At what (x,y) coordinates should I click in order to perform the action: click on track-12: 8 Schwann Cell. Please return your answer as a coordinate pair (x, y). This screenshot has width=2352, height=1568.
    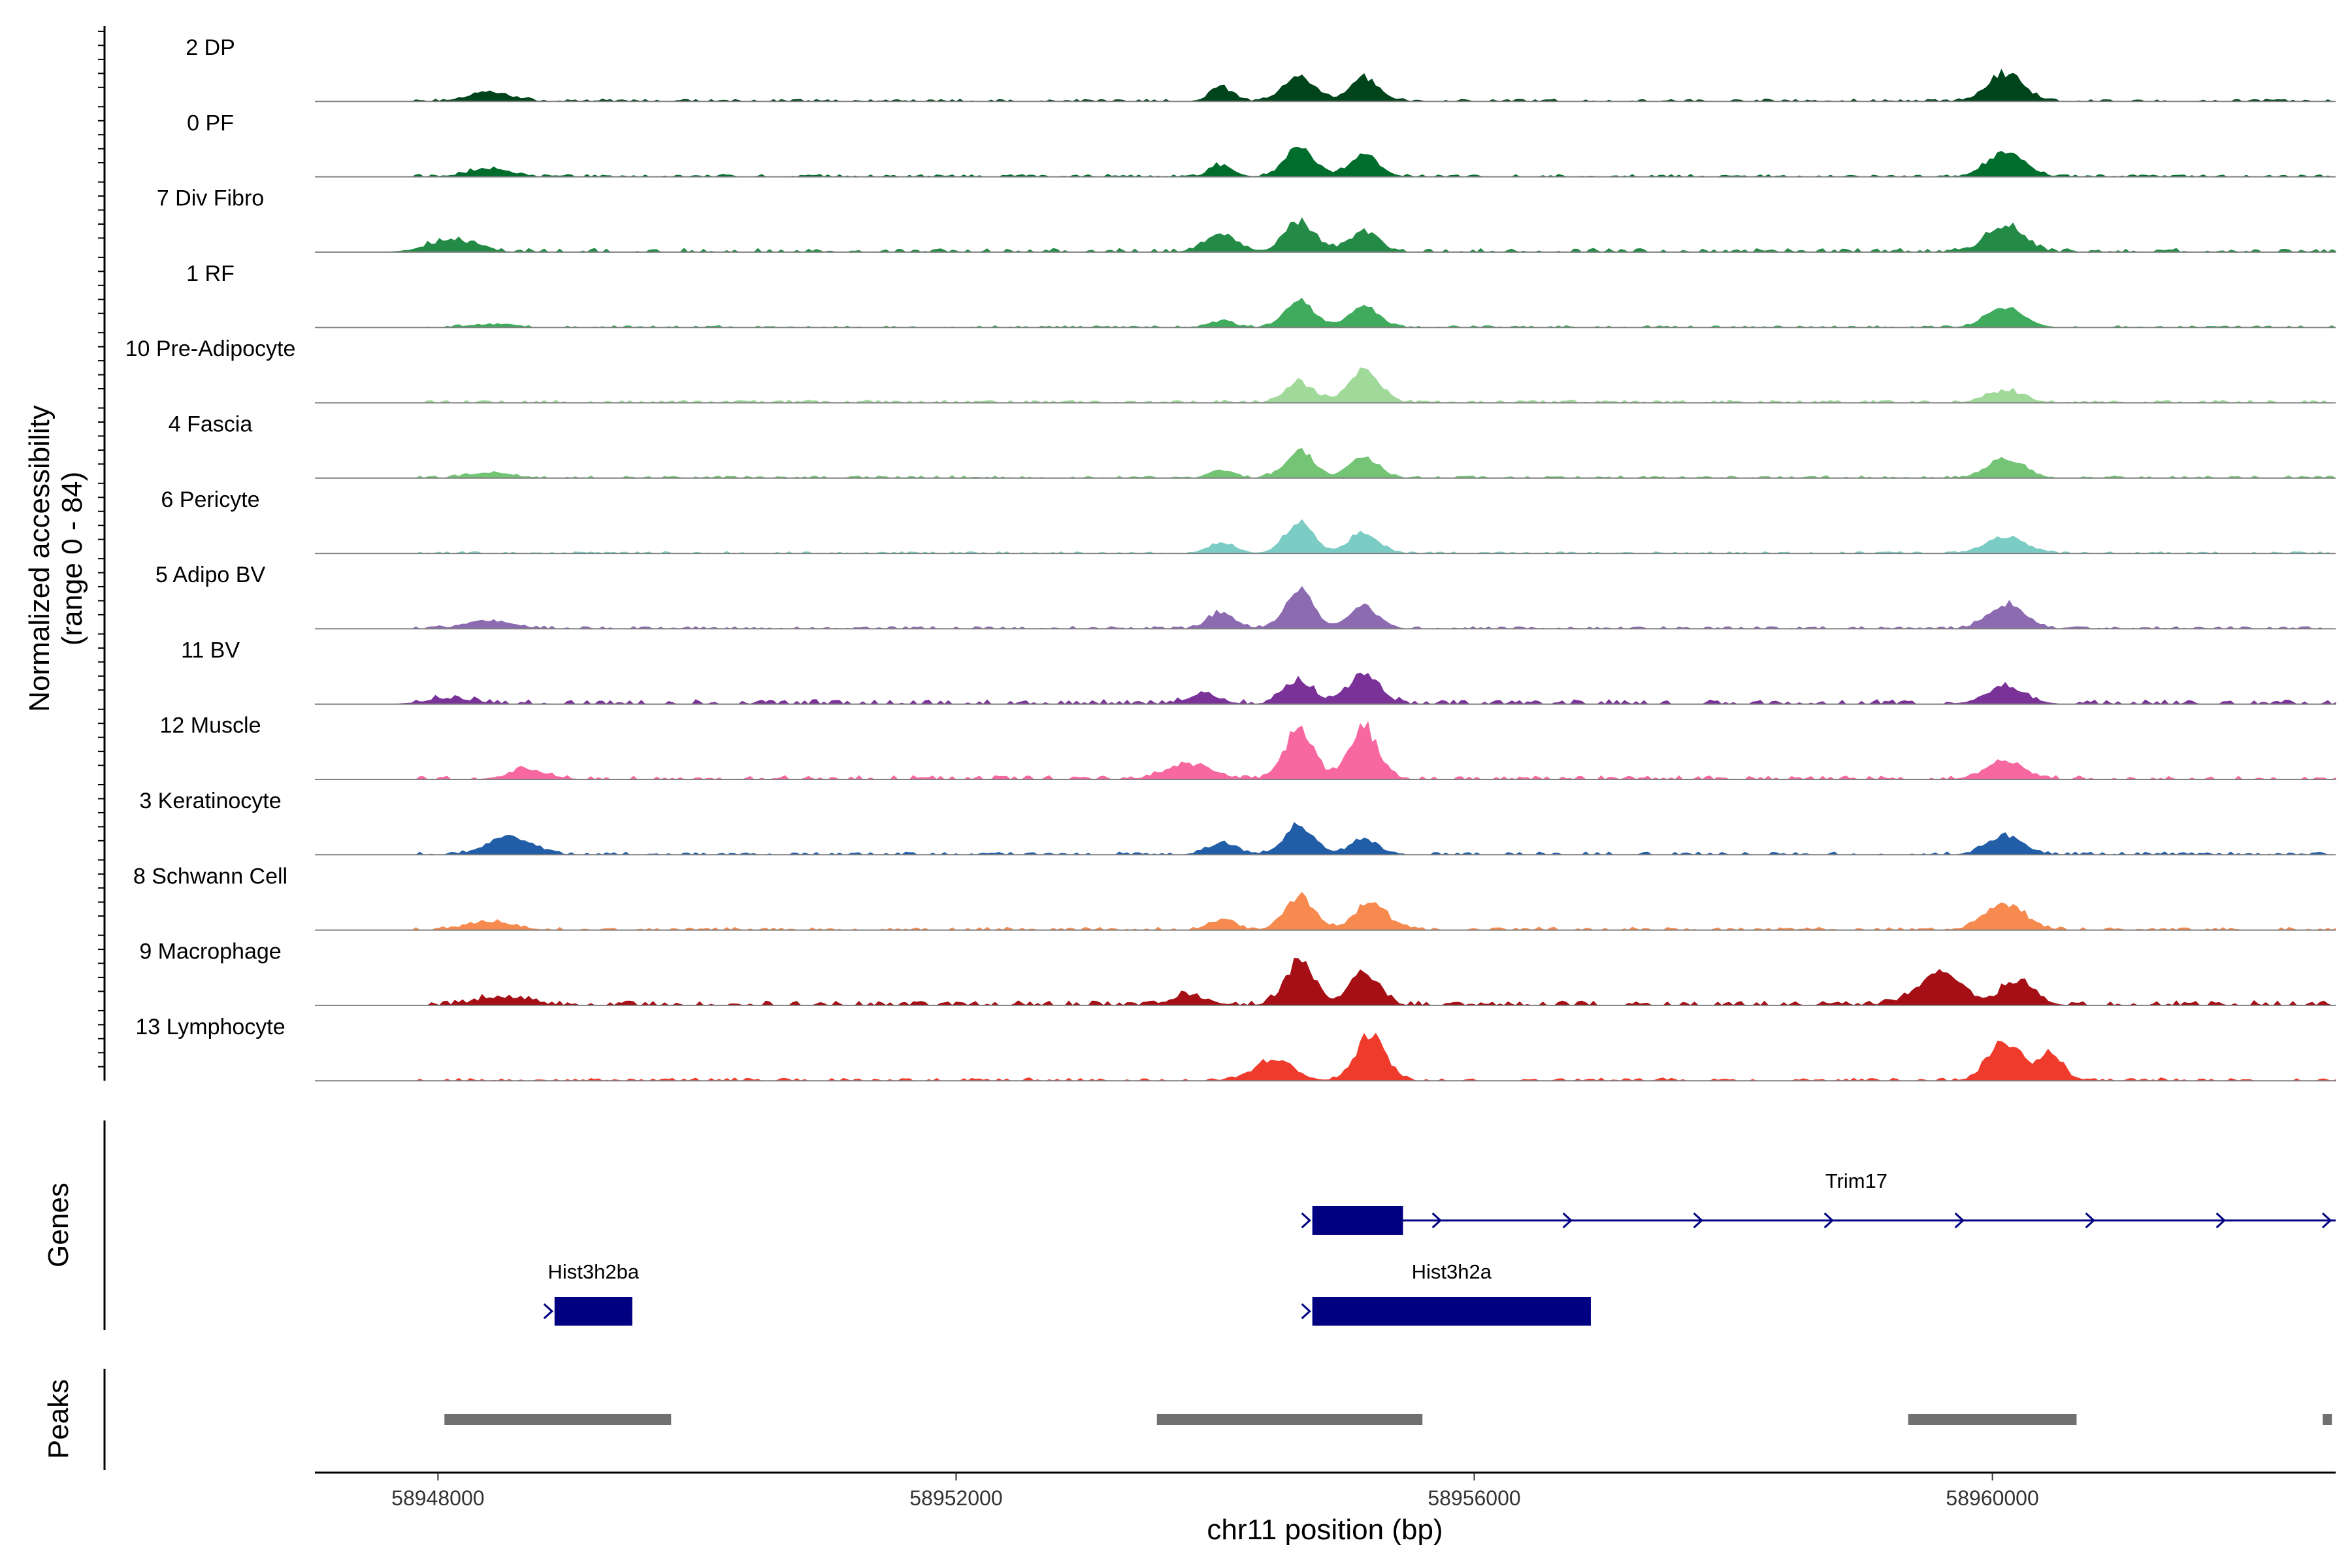
    Looking at the image, I should click on (1234, 897).